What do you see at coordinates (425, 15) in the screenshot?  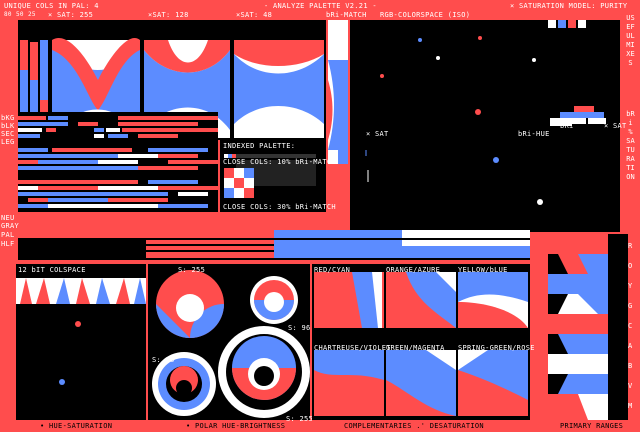 I see `rgb-colorspace-title: RGB-COLORSPACE (ISO)` at bounding box center [425, 15].